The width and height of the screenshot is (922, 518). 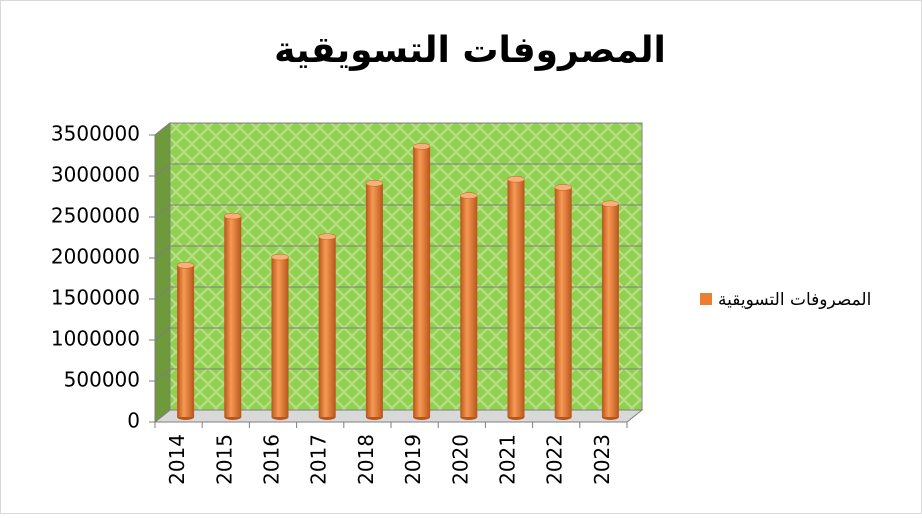 I want to click on x-tick-label: 2018, so click(x=366, y=459).